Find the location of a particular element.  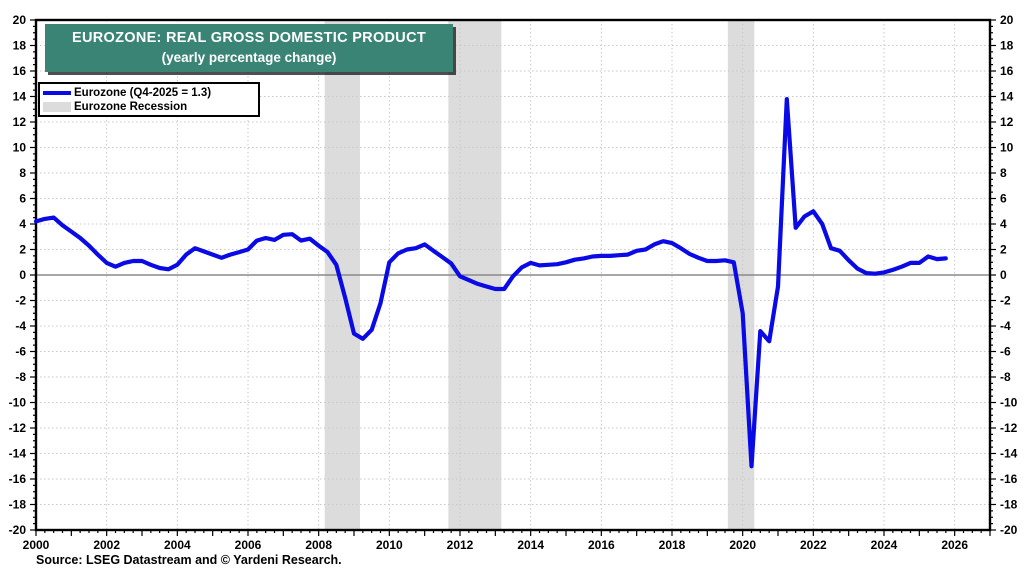

chart-subtitle: (yearly percentage change) is located at coordinates (249, 57).